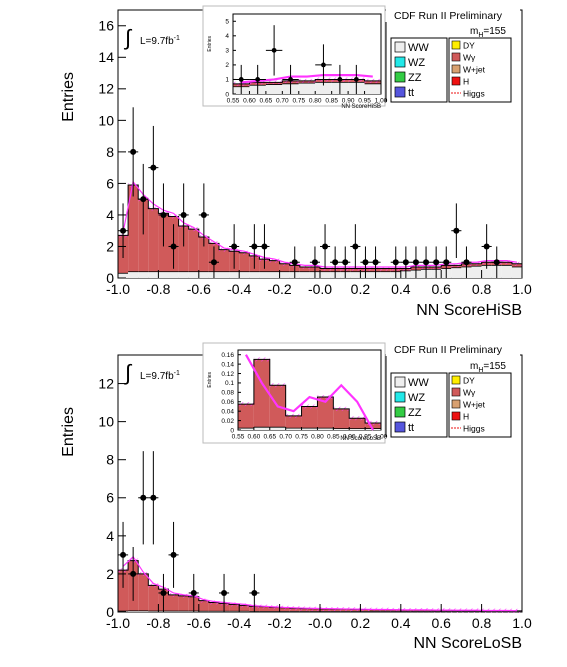 This screenshot has height=667, width=567. What do you see at coordinates (469, 58) in the screenshot?
I see `top-legend-label: Wγ` at bounding box center [469, 58].